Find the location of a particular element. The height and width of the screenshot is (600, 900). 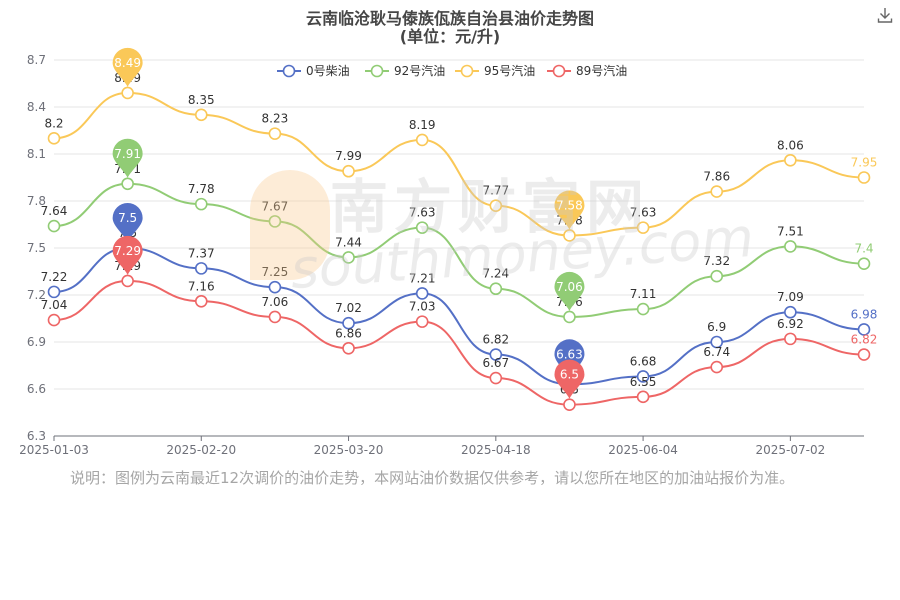

y-tick-label: 7.2 is located at coordinates (36, 295).